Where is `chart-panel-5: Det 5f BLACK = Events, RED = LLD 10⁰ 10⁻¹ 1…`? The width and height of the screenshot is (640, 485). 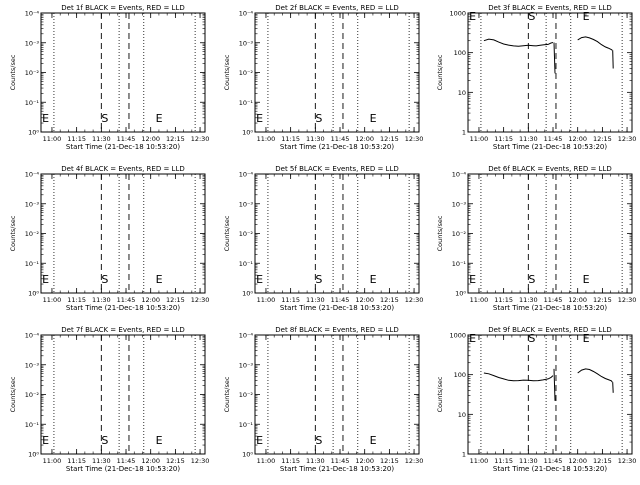 chart-panel-5: Det 5f BLACK = Events, RED = LLD 10⁰ 10⁻¹ 1… is located at coordinates (323, 238).